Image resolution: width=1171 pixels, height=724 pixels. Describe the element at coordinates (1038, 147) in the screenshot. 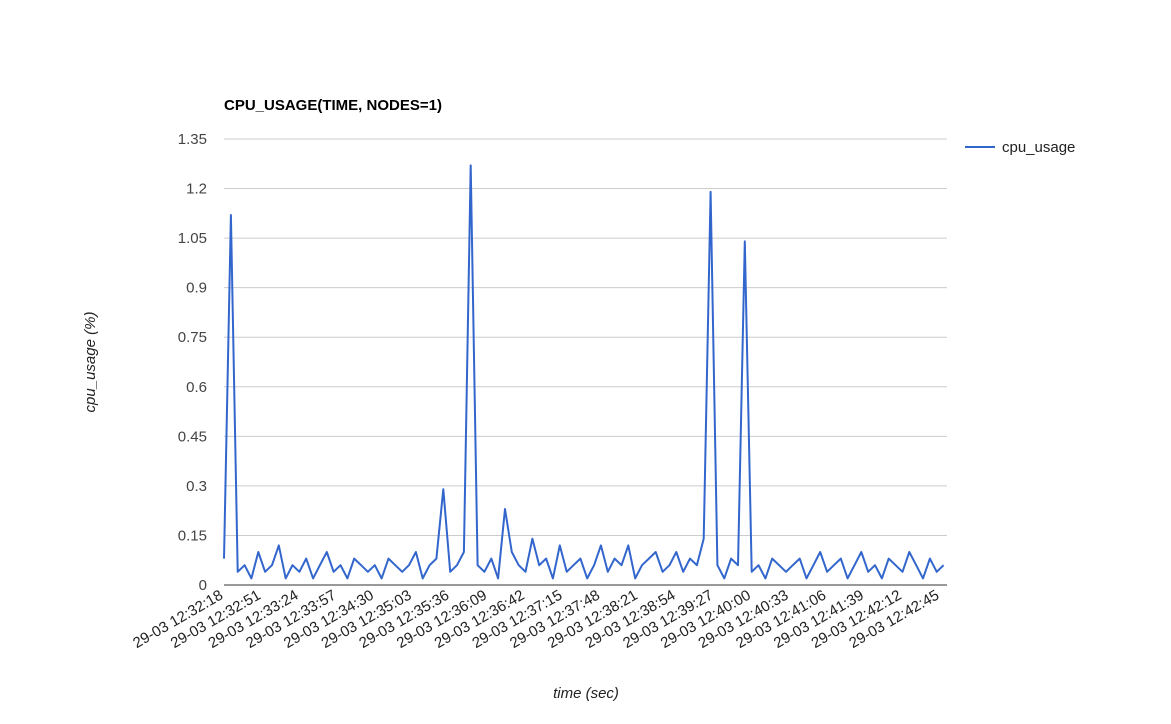

I see `legend-label: cpu_usage` at that location.